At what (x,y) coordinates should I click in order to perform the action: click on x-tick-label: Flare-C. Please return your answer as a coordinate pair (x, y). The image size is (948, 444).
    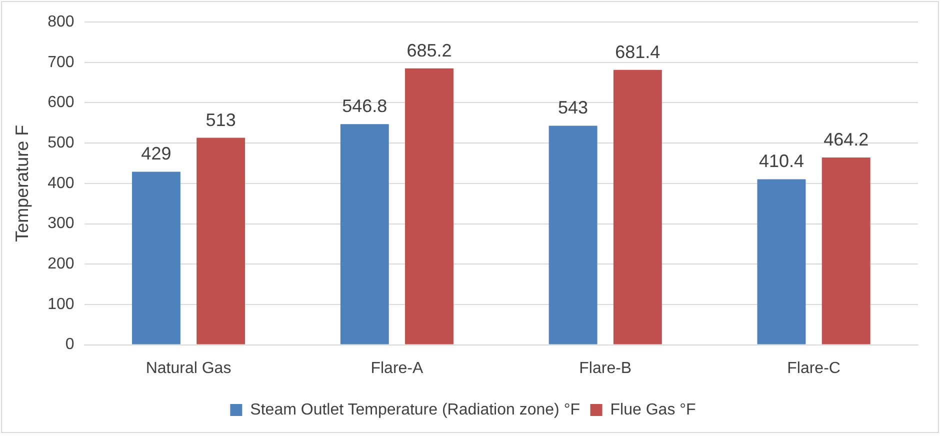
    Looking at the image, I should click on (813, 368).